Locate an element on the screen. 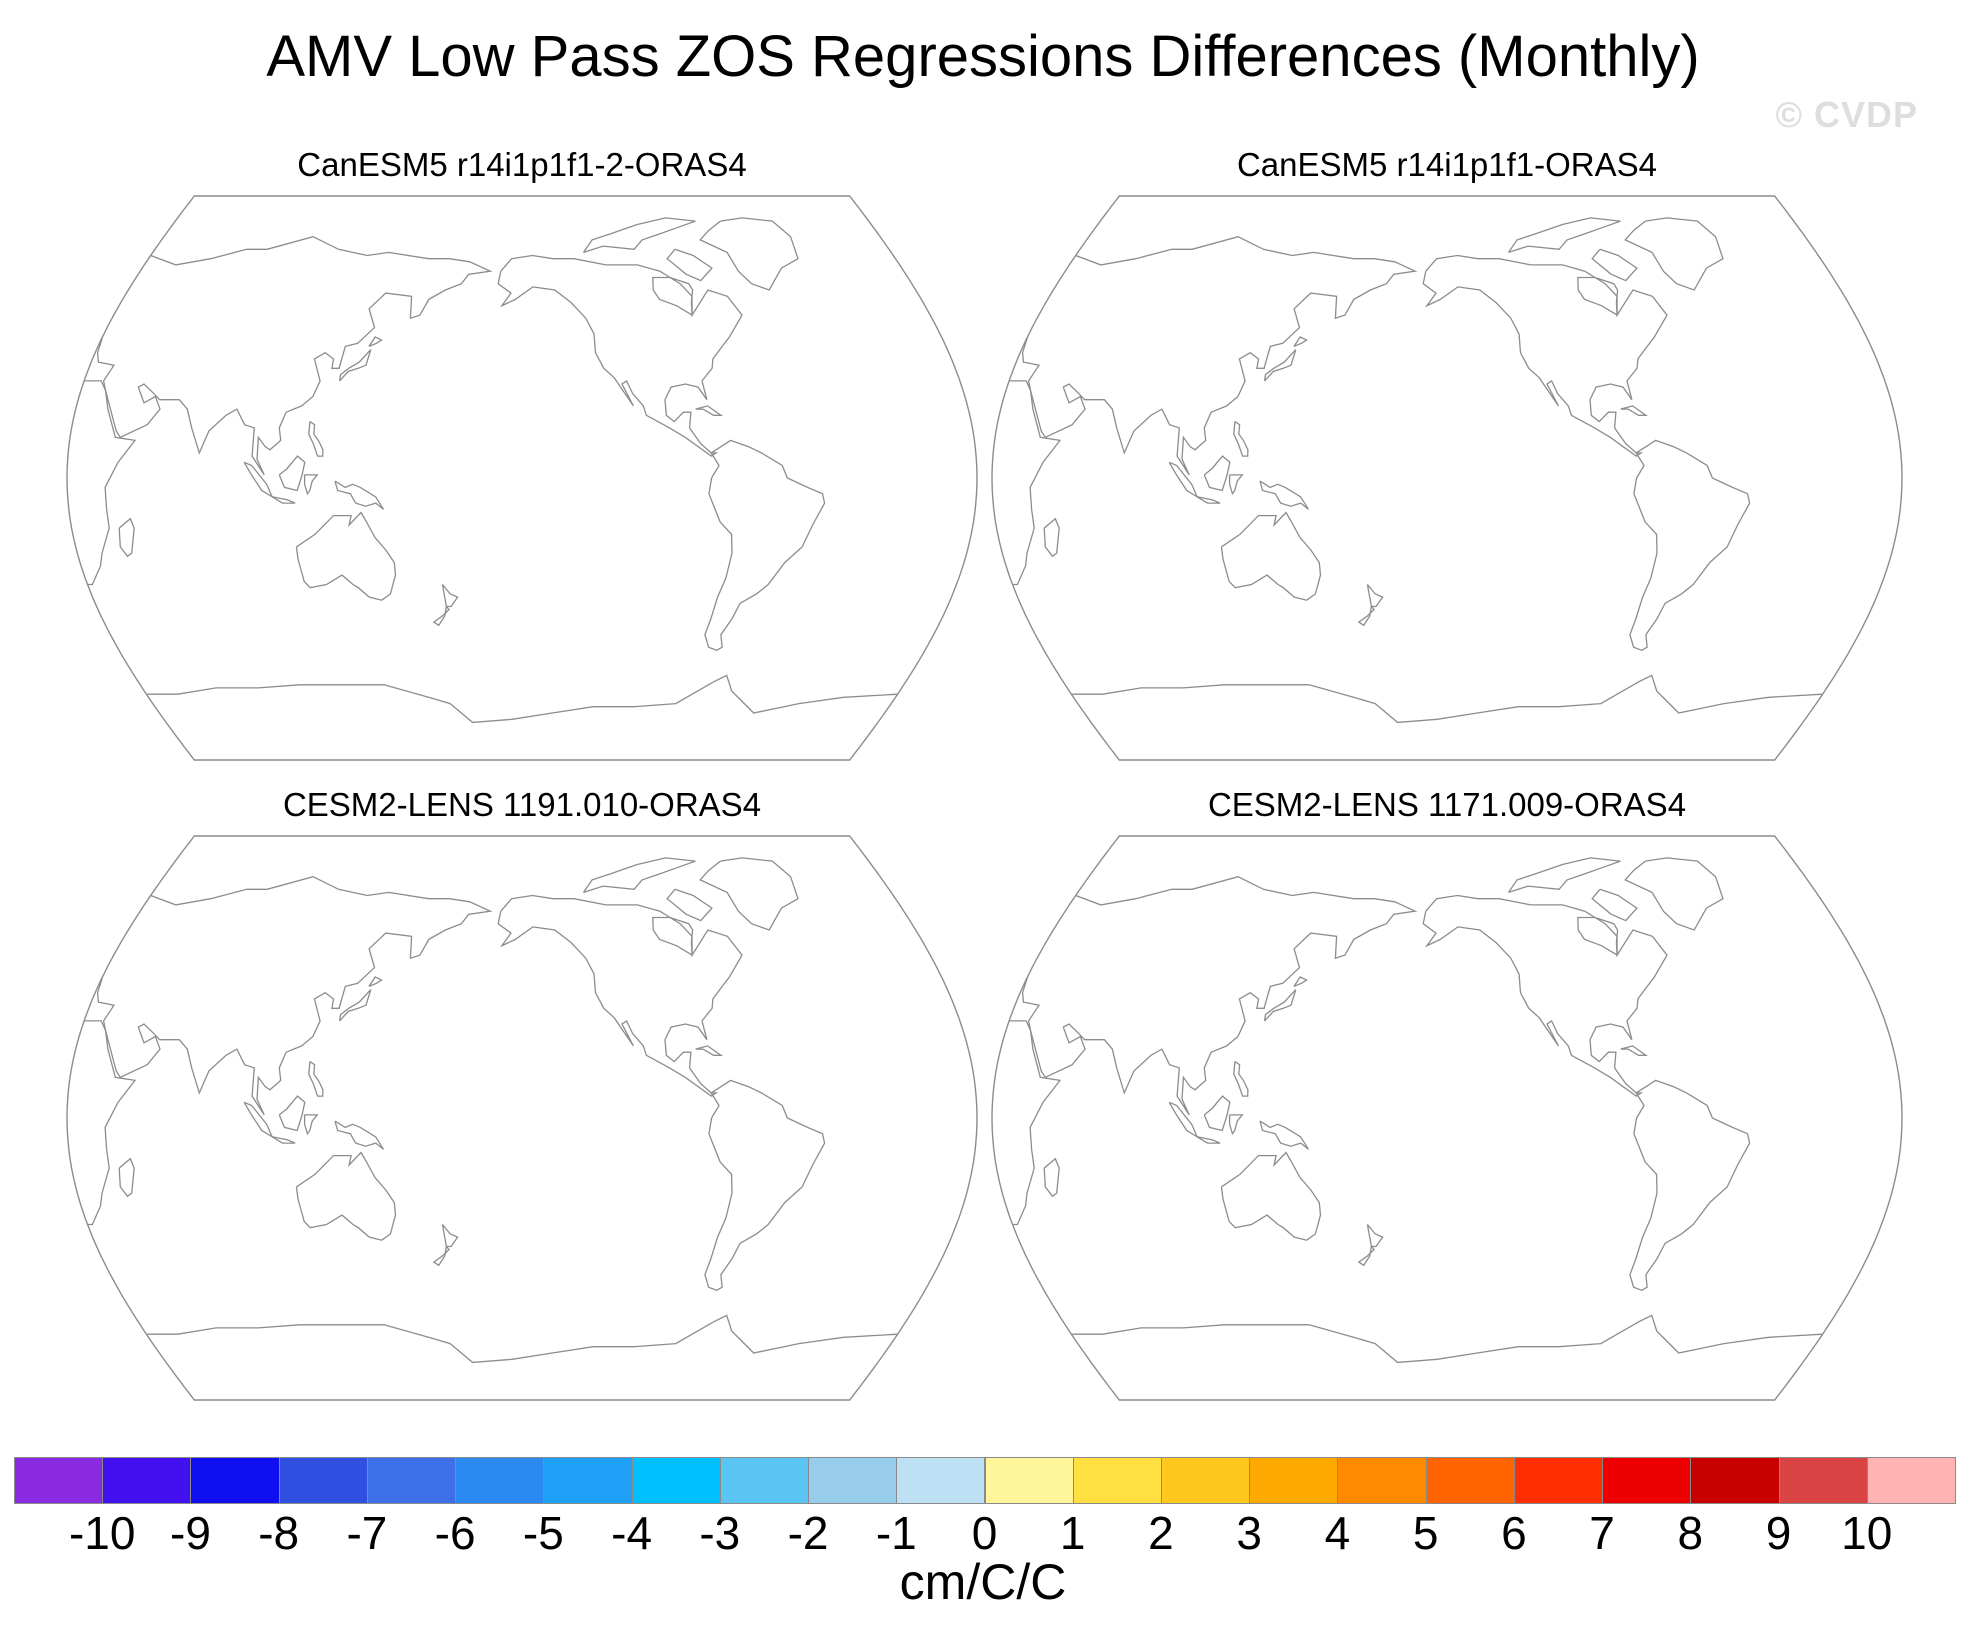  colorbar-tick-label: 6 is located at coordinates (1514, 1533).